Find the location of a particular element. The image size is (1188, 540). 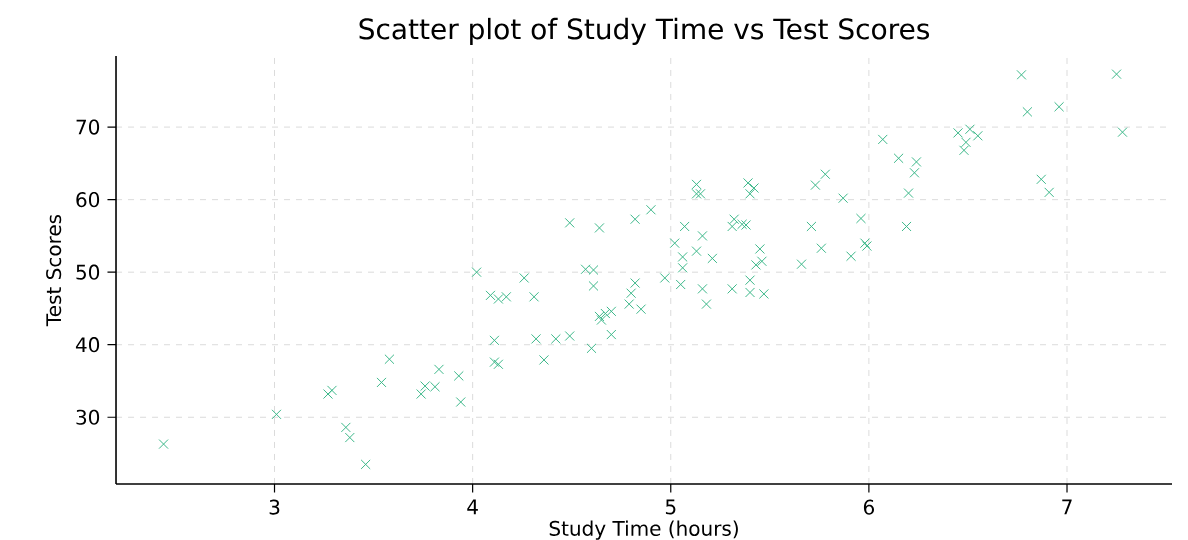

x-tick-label: 4 is located at coordinates (472, 507).